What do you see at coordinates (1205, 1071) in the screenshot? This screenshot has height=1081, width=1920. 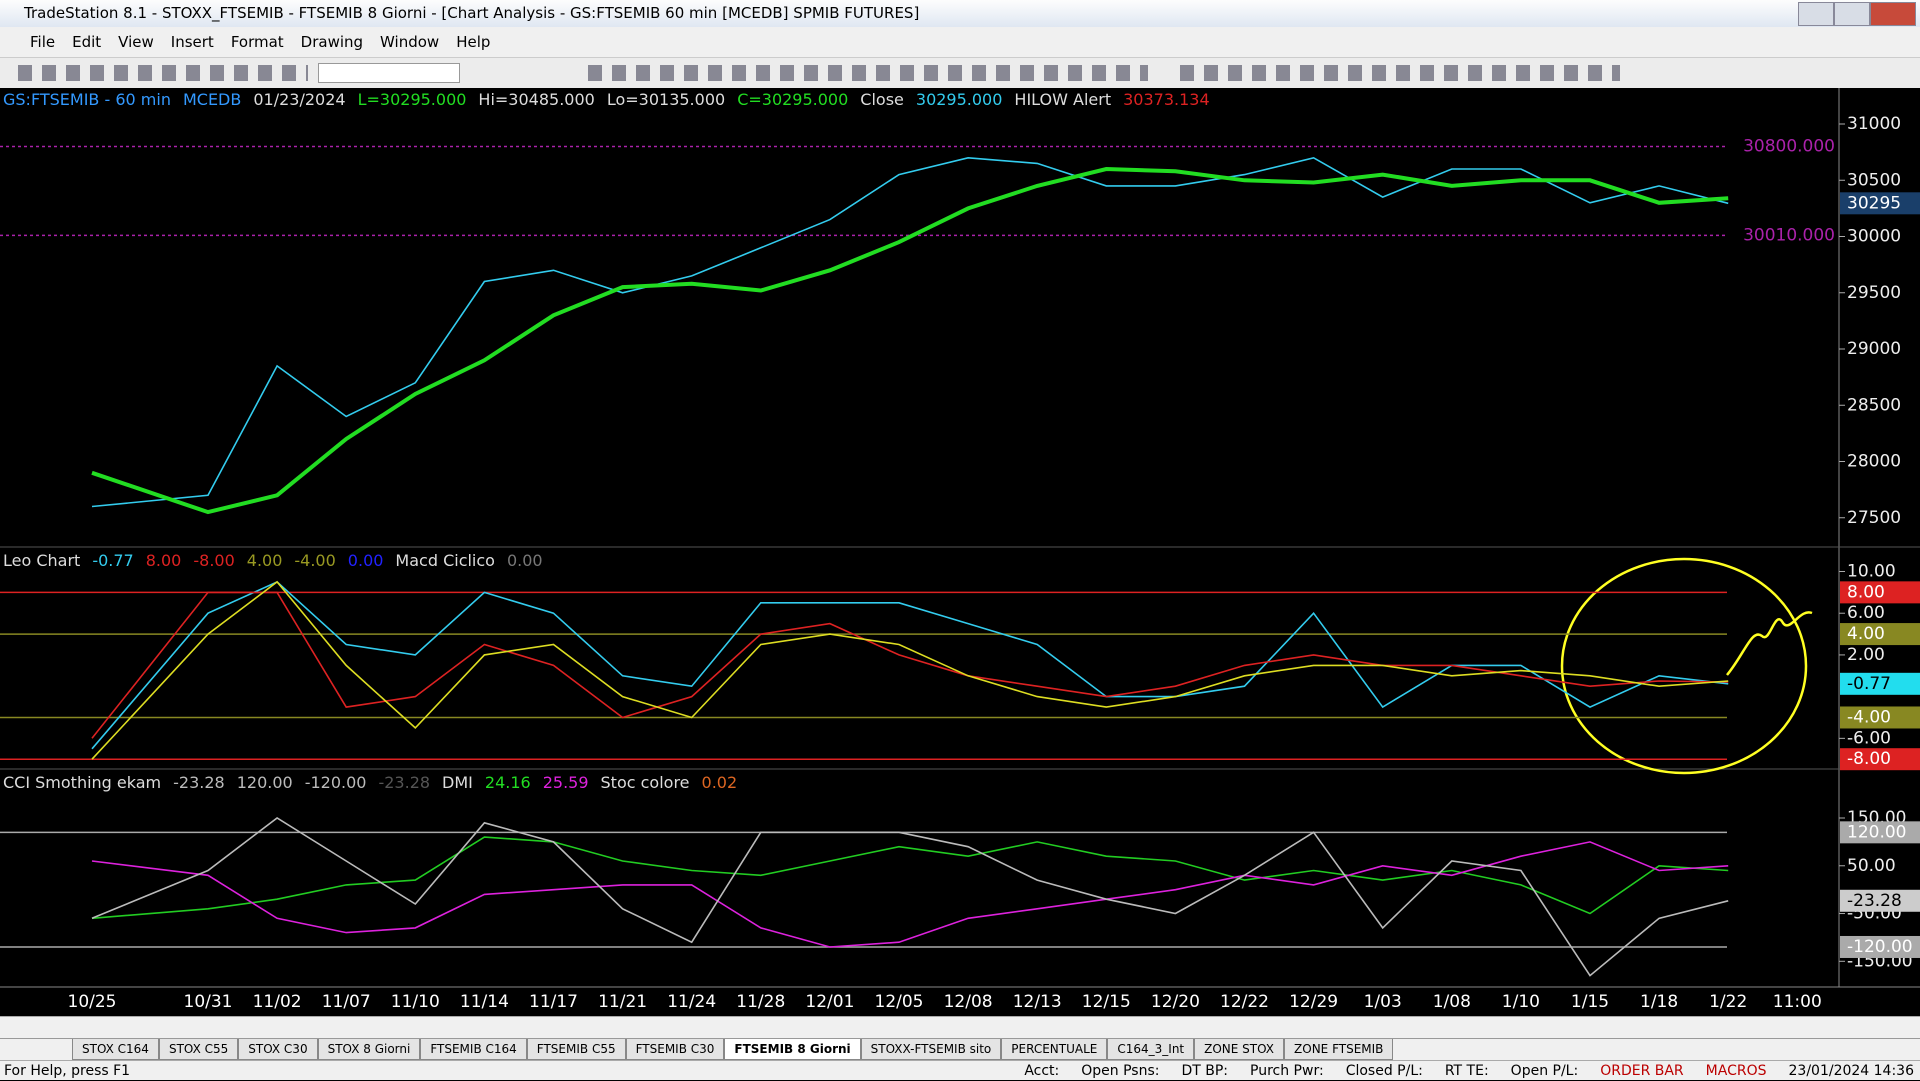 I see `status-field: DT BP:` at bounding box center [1205, 1071].